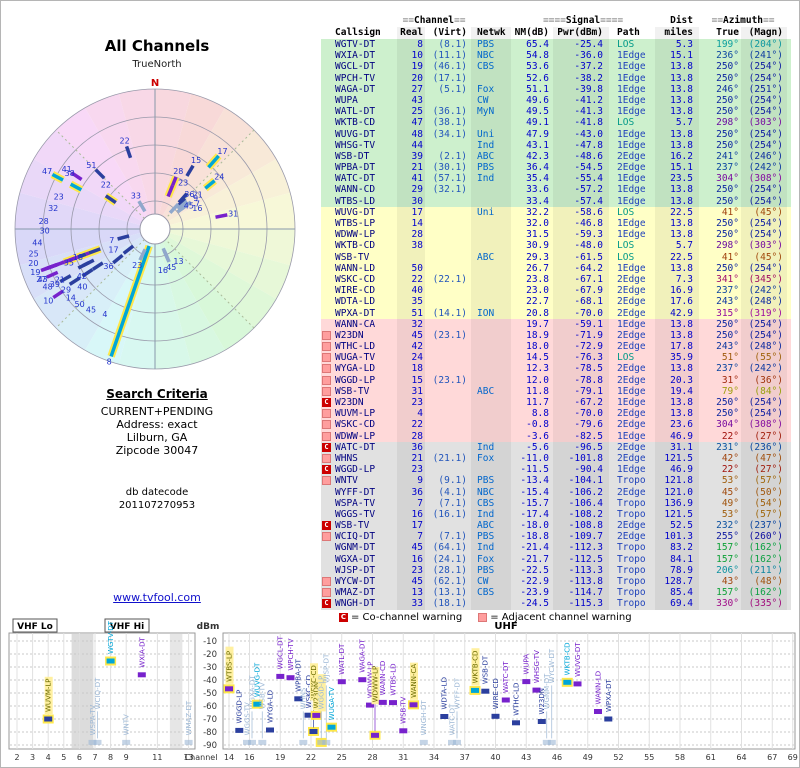  I want to click on cell-pwr: -76.3, so click(581, 358).